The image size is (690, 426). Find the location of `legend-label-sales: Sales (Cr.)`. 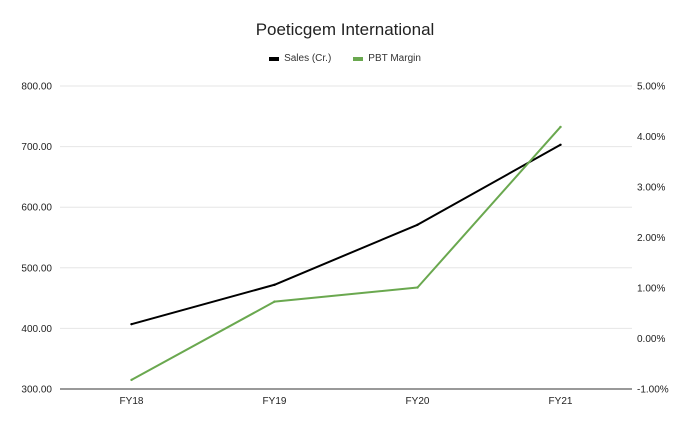

legend-label-sales: Sales (Cr.) is located at coordinates (308, 58).